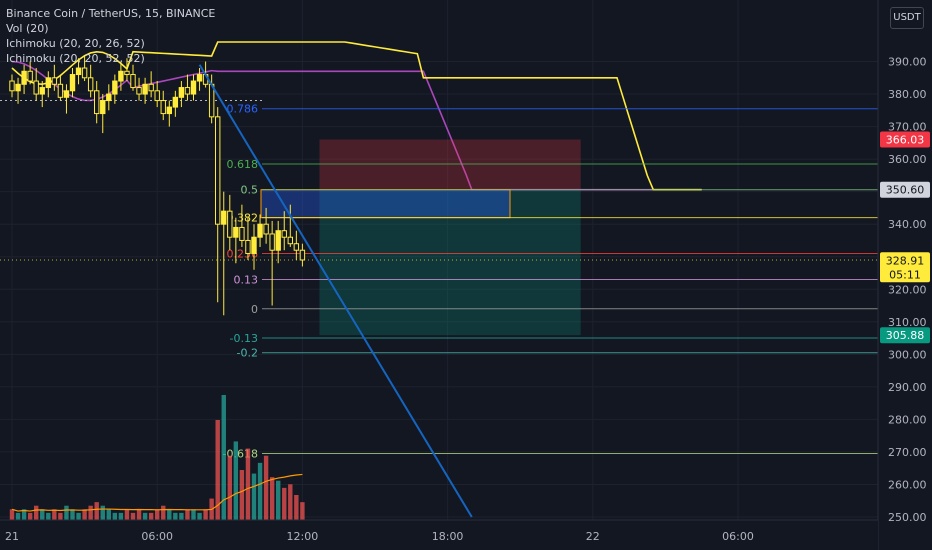  What do you see at coordinates (27, 28) in the screenshot?
I see `volume-indicator-label: Vol (20)` at bounding box center [27, 28].